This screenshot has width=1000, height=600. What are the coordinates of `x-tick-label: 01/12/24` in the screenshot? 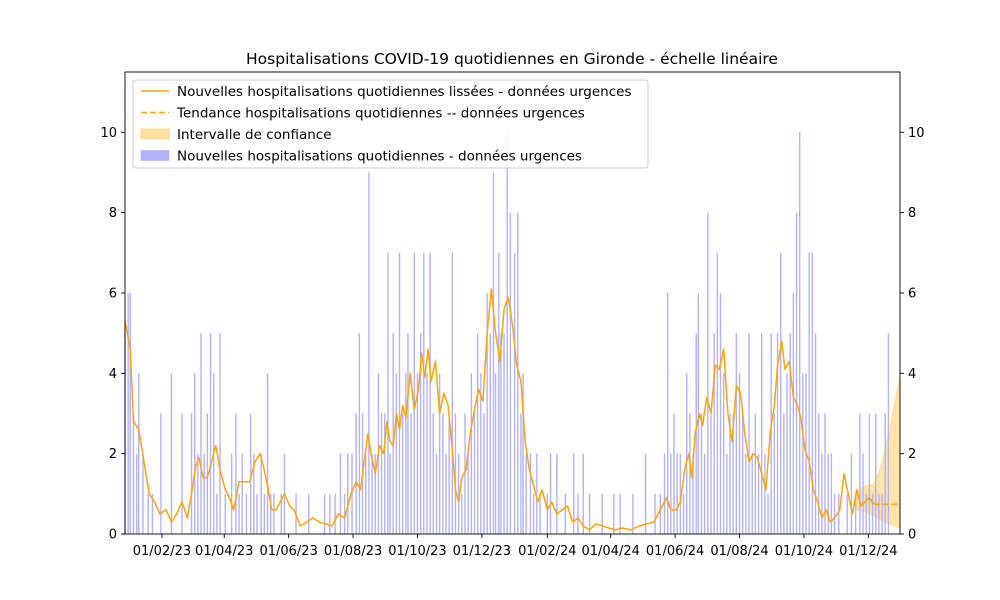 It's located at (868, 551).